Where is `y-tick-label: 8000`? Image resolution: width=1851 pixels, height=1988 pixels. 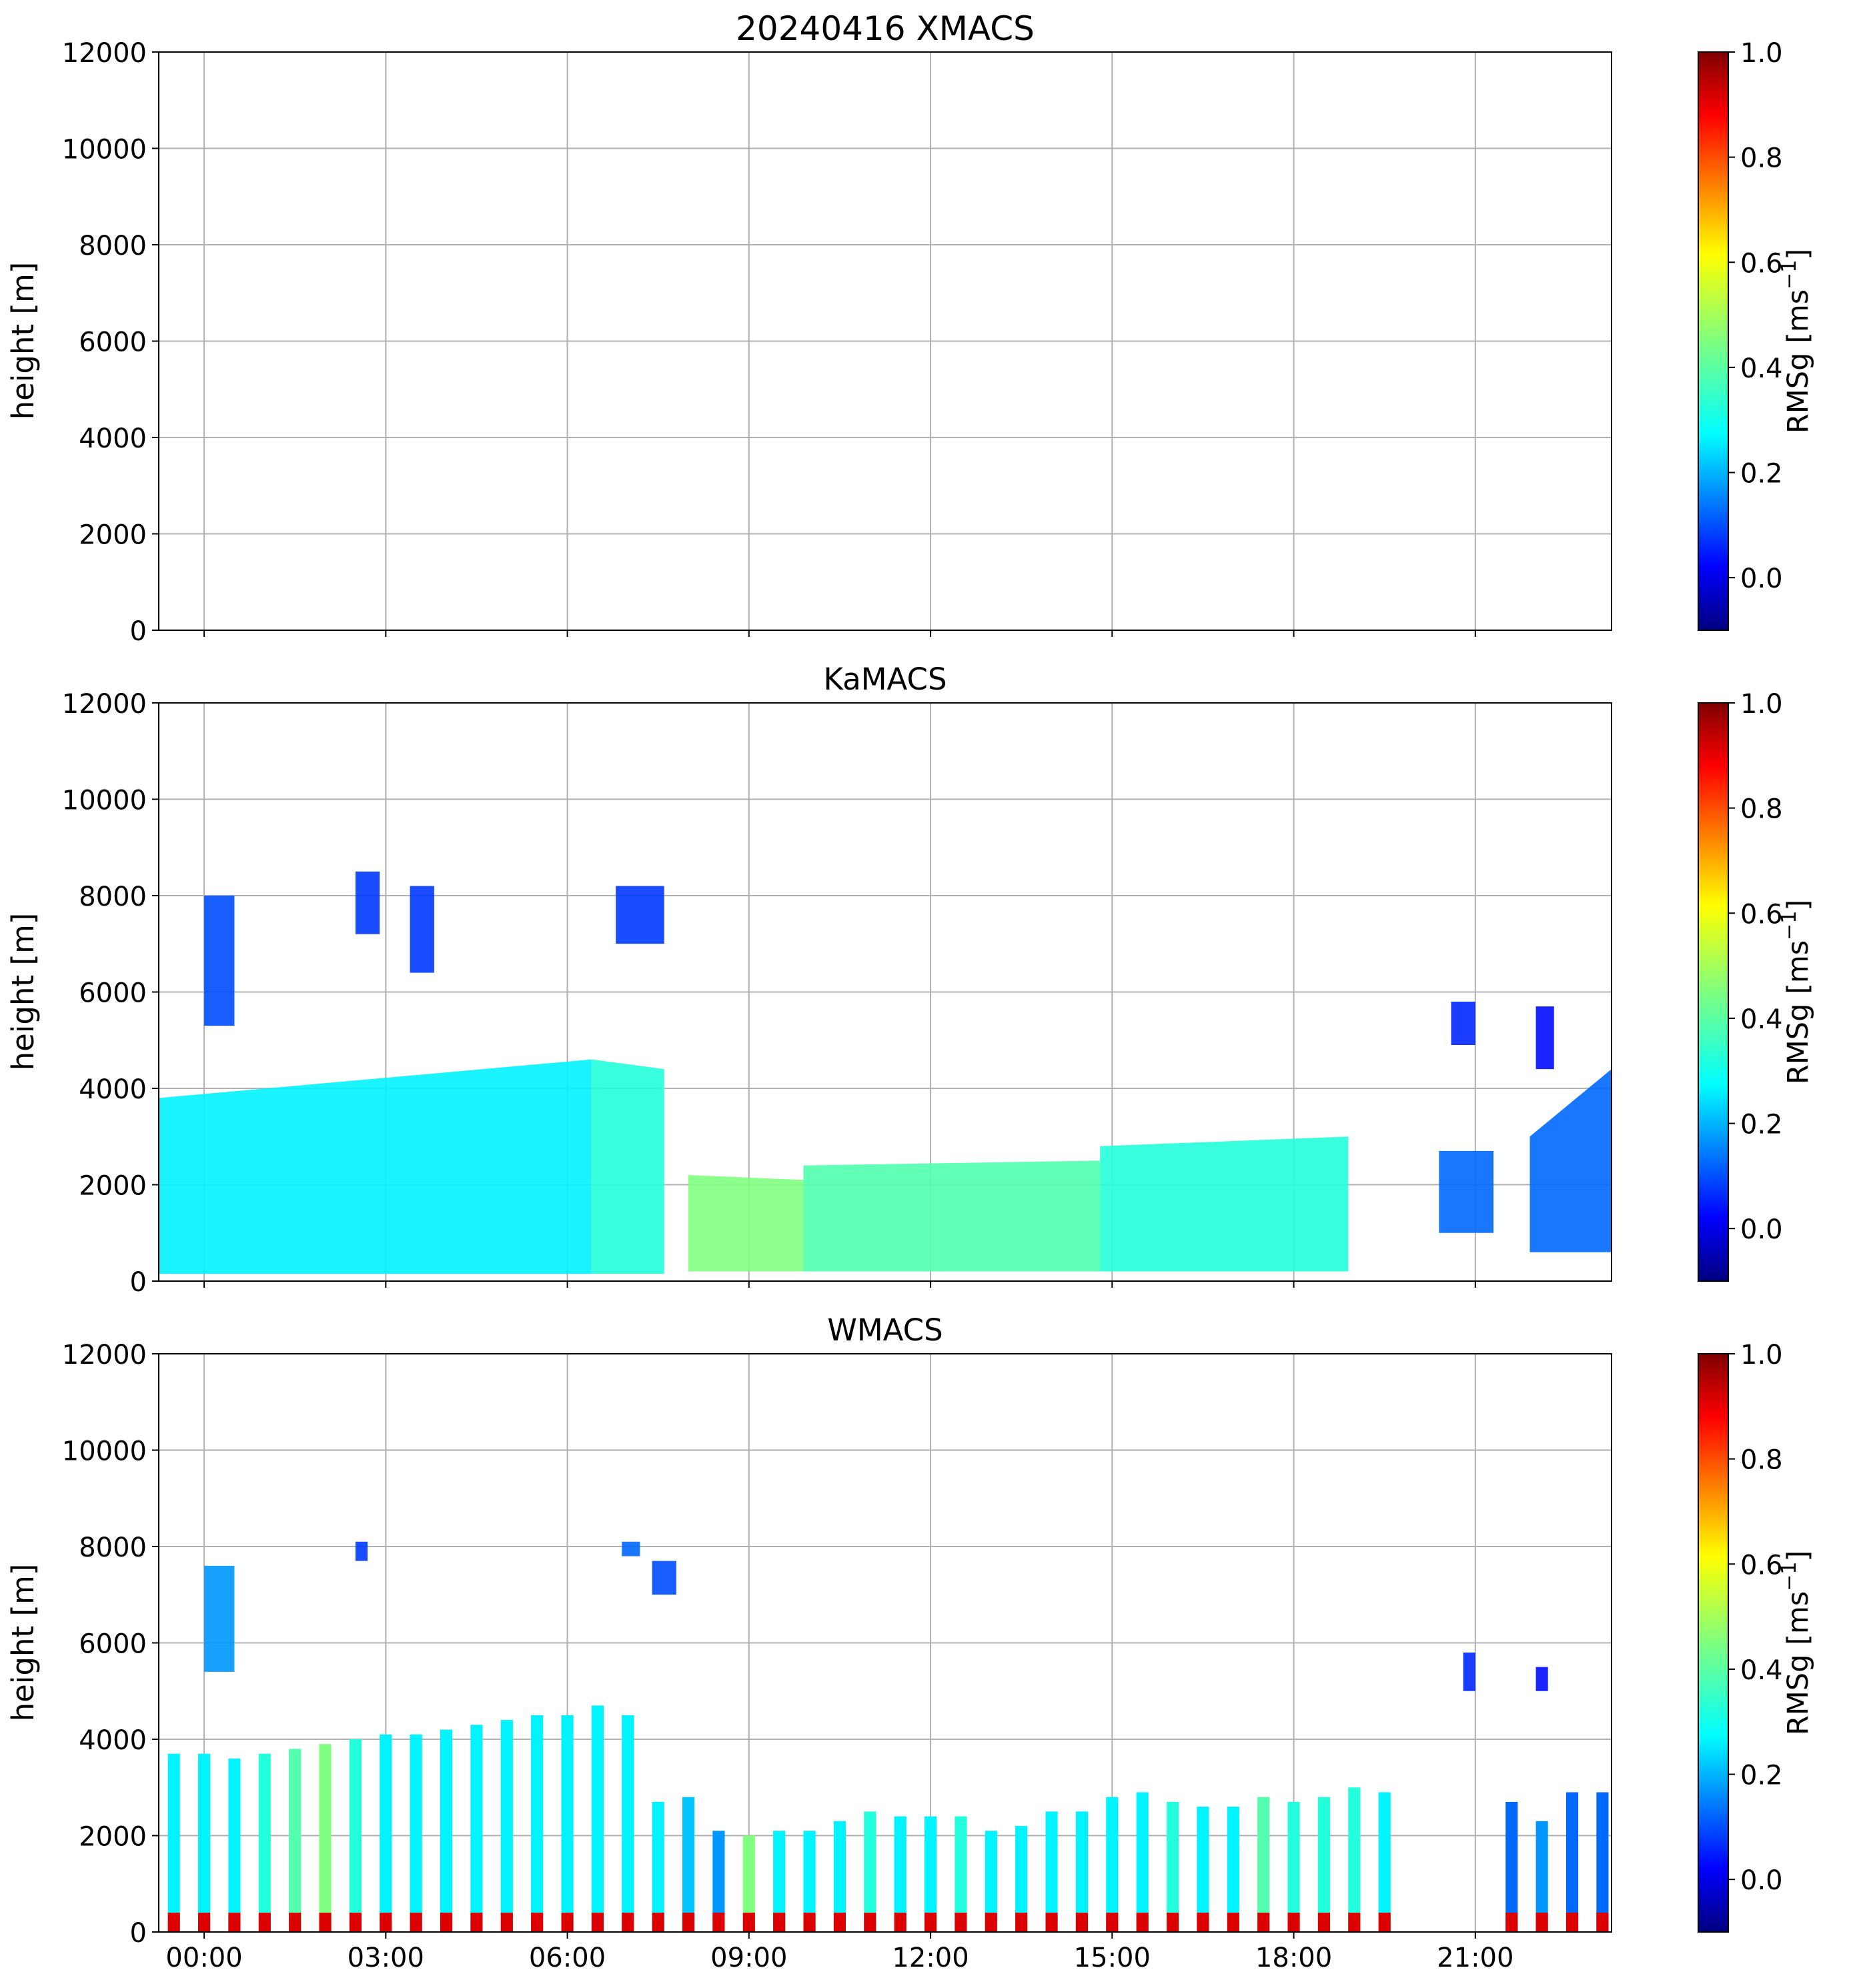 y-tick-label: 8000 is located at coordinates (113, 246).